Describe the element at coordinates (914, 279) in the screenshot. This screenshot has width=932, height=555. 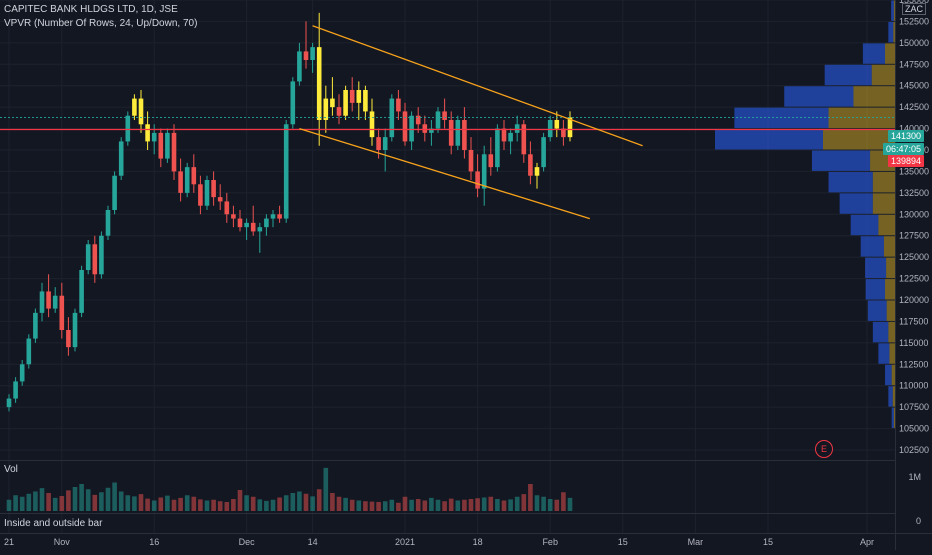
I see `price-tick-label: 122500` at that location.